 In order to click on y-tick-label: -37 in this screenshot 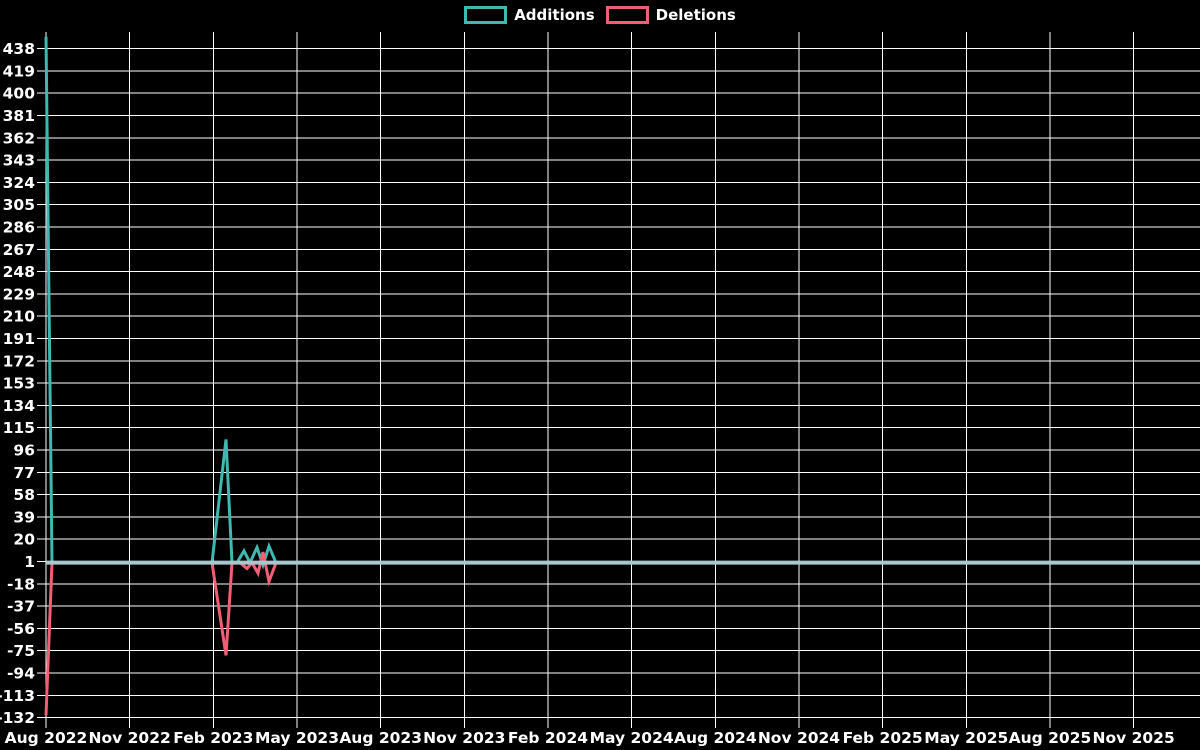, I will do `click(21, 607)`.